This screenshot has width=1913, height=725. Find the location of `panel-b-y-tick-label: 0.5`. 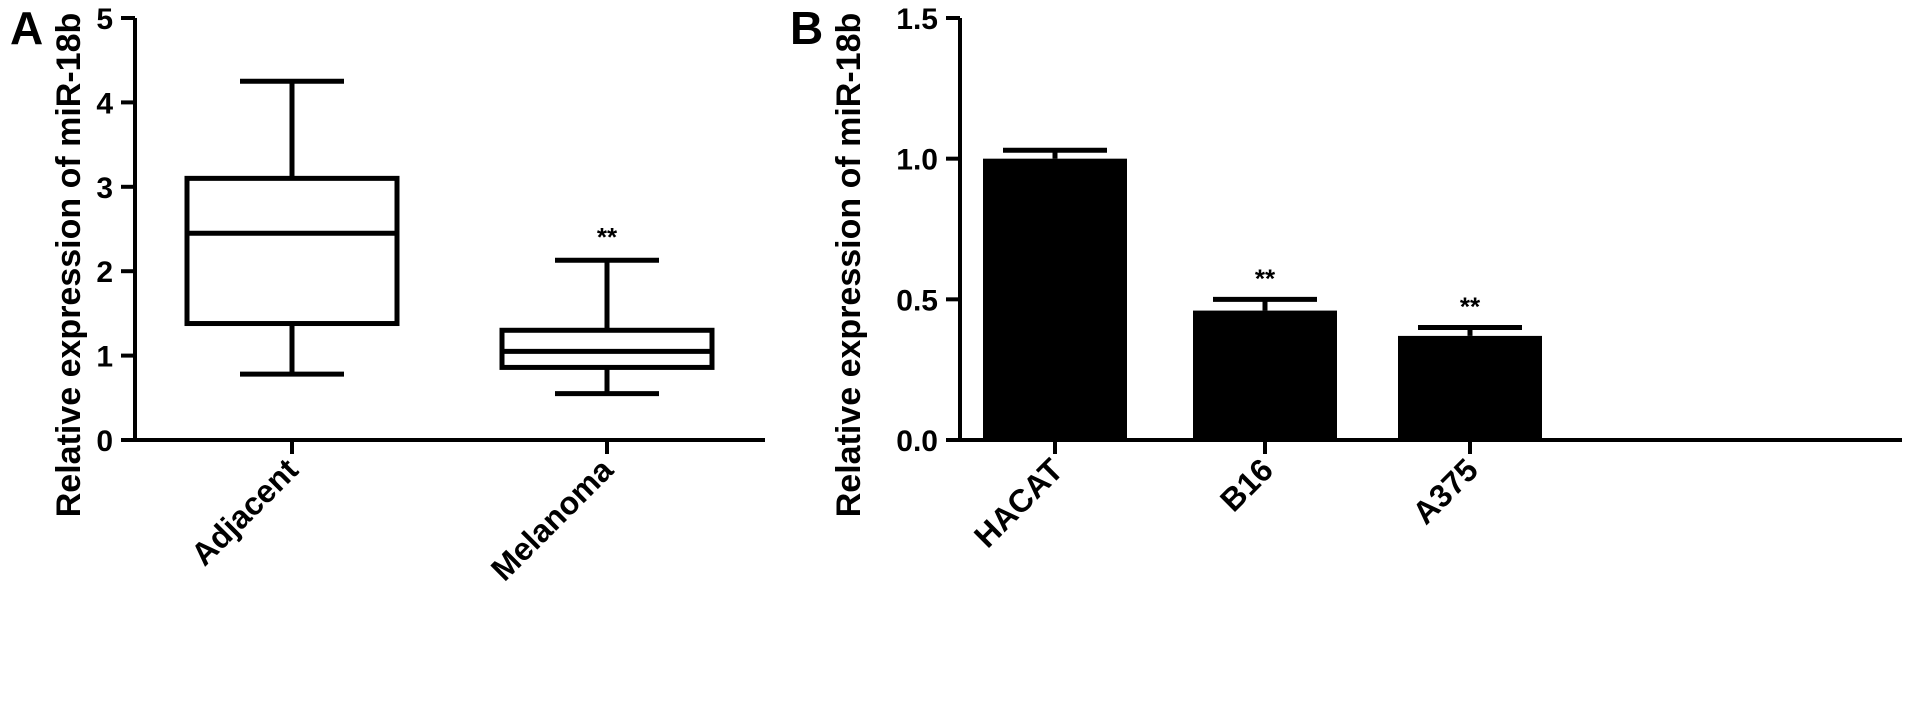

panel-b-y-tick-label: 0.5 is located at coordinates (917, 300).